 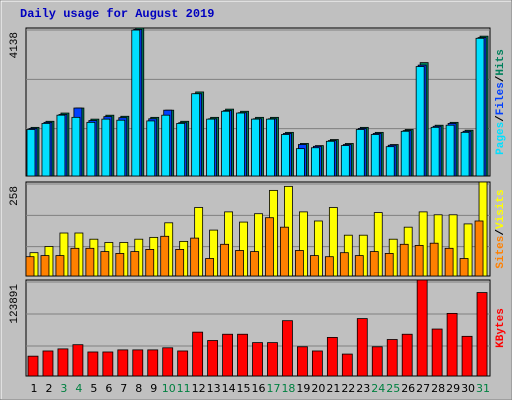 I want to click on x-tick-label: 15, so click(x=244, y=388).